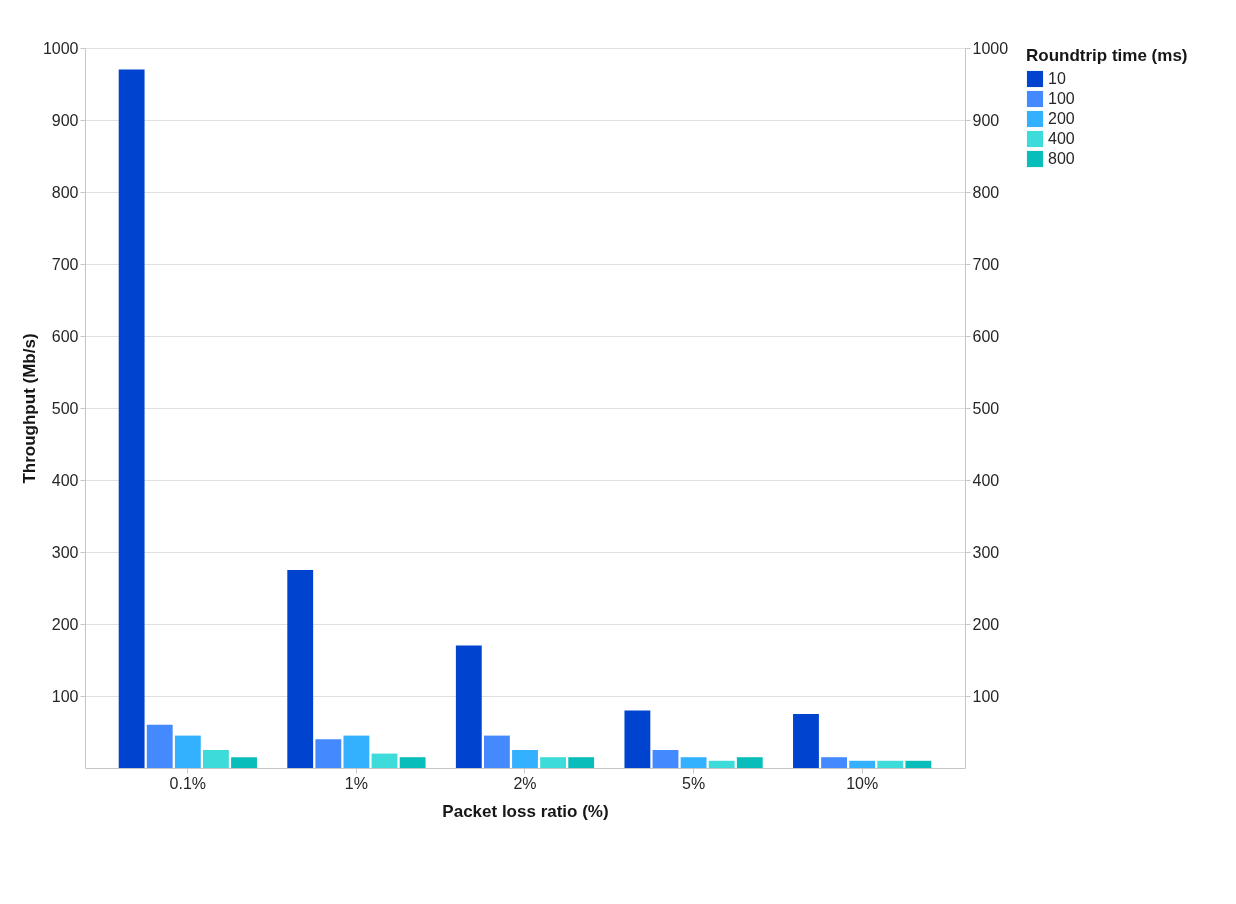 The width and height of the screenshot is (1236, 904). Describe the element at coordinates (65, 624) in the screenshot. I see `y-tick-label: 200` at that location.